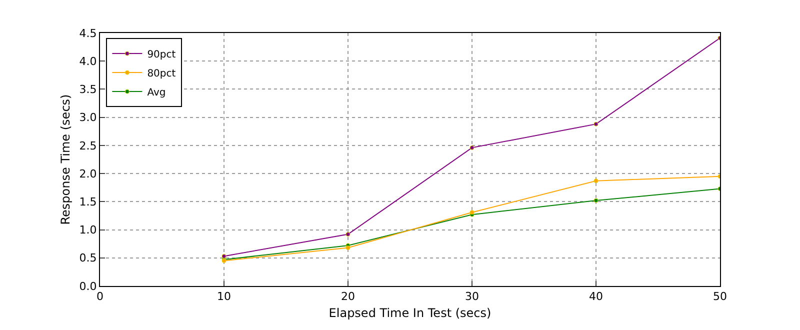  Describe the element at coordinates (88, 33) in the screenshot. I see `y-tick-label: 4.5` at that location.